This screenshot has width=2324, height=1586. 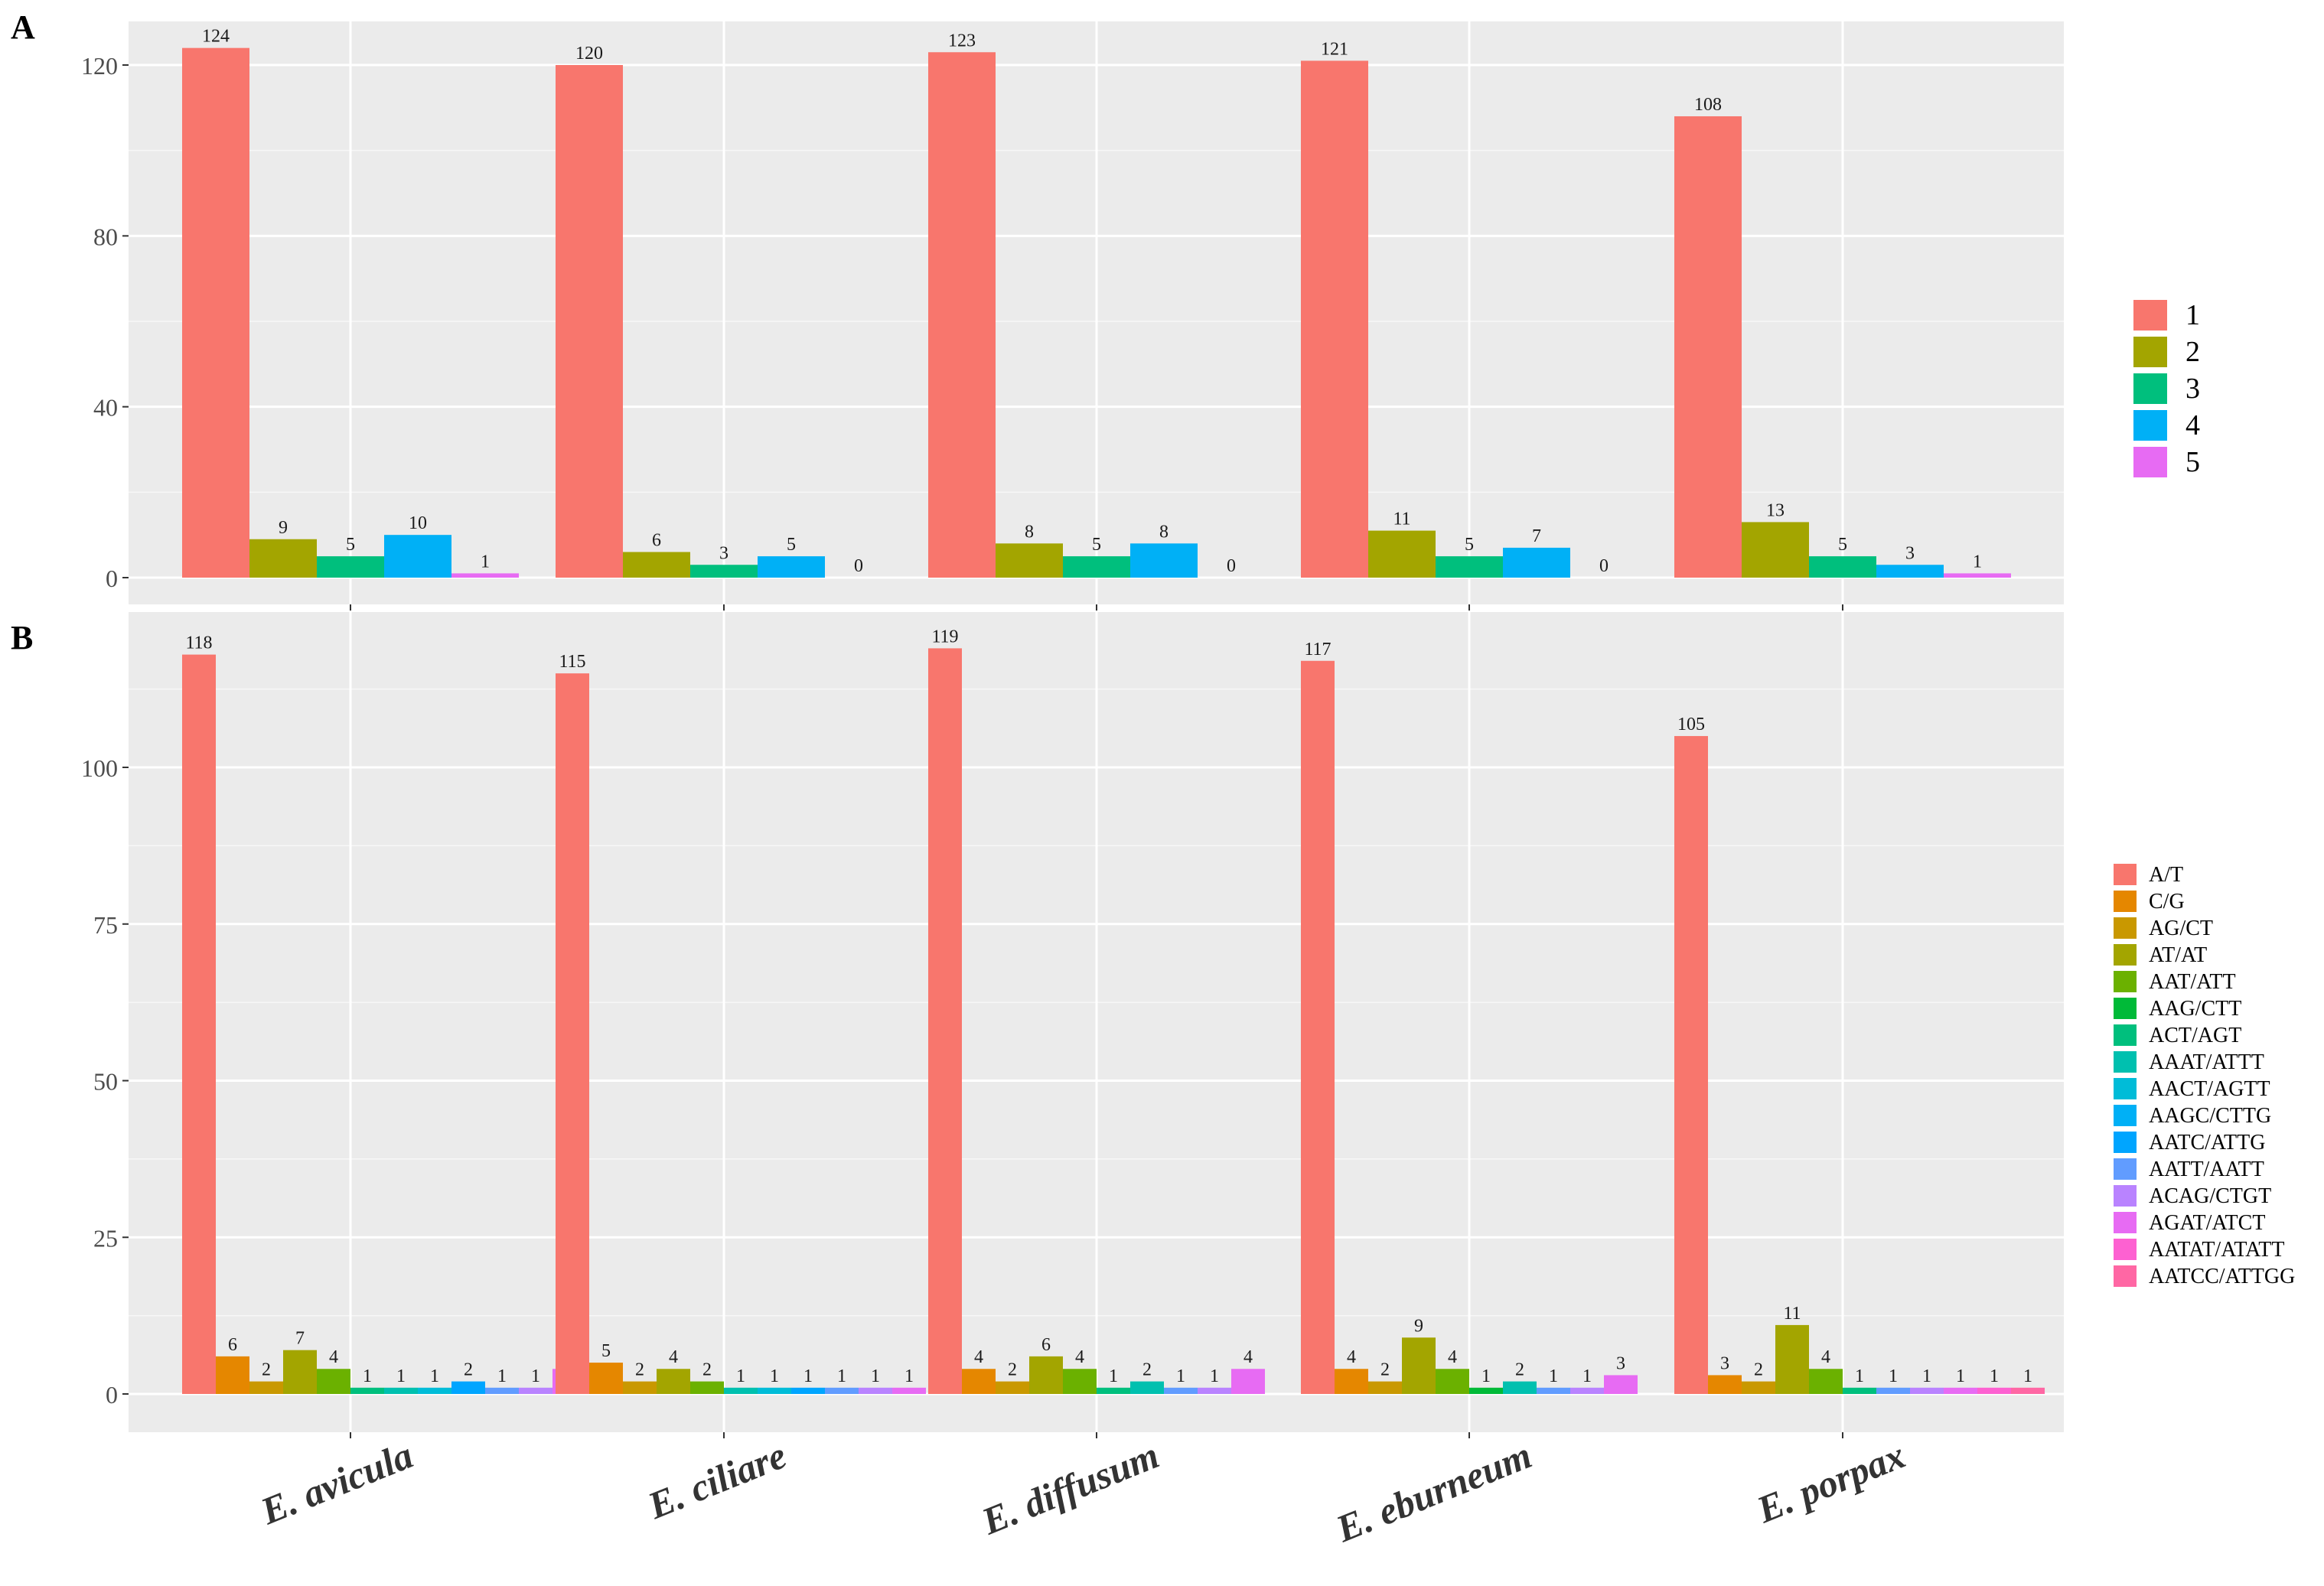 I want to click on y-tick-label: 75, so click(x=105, y=925).